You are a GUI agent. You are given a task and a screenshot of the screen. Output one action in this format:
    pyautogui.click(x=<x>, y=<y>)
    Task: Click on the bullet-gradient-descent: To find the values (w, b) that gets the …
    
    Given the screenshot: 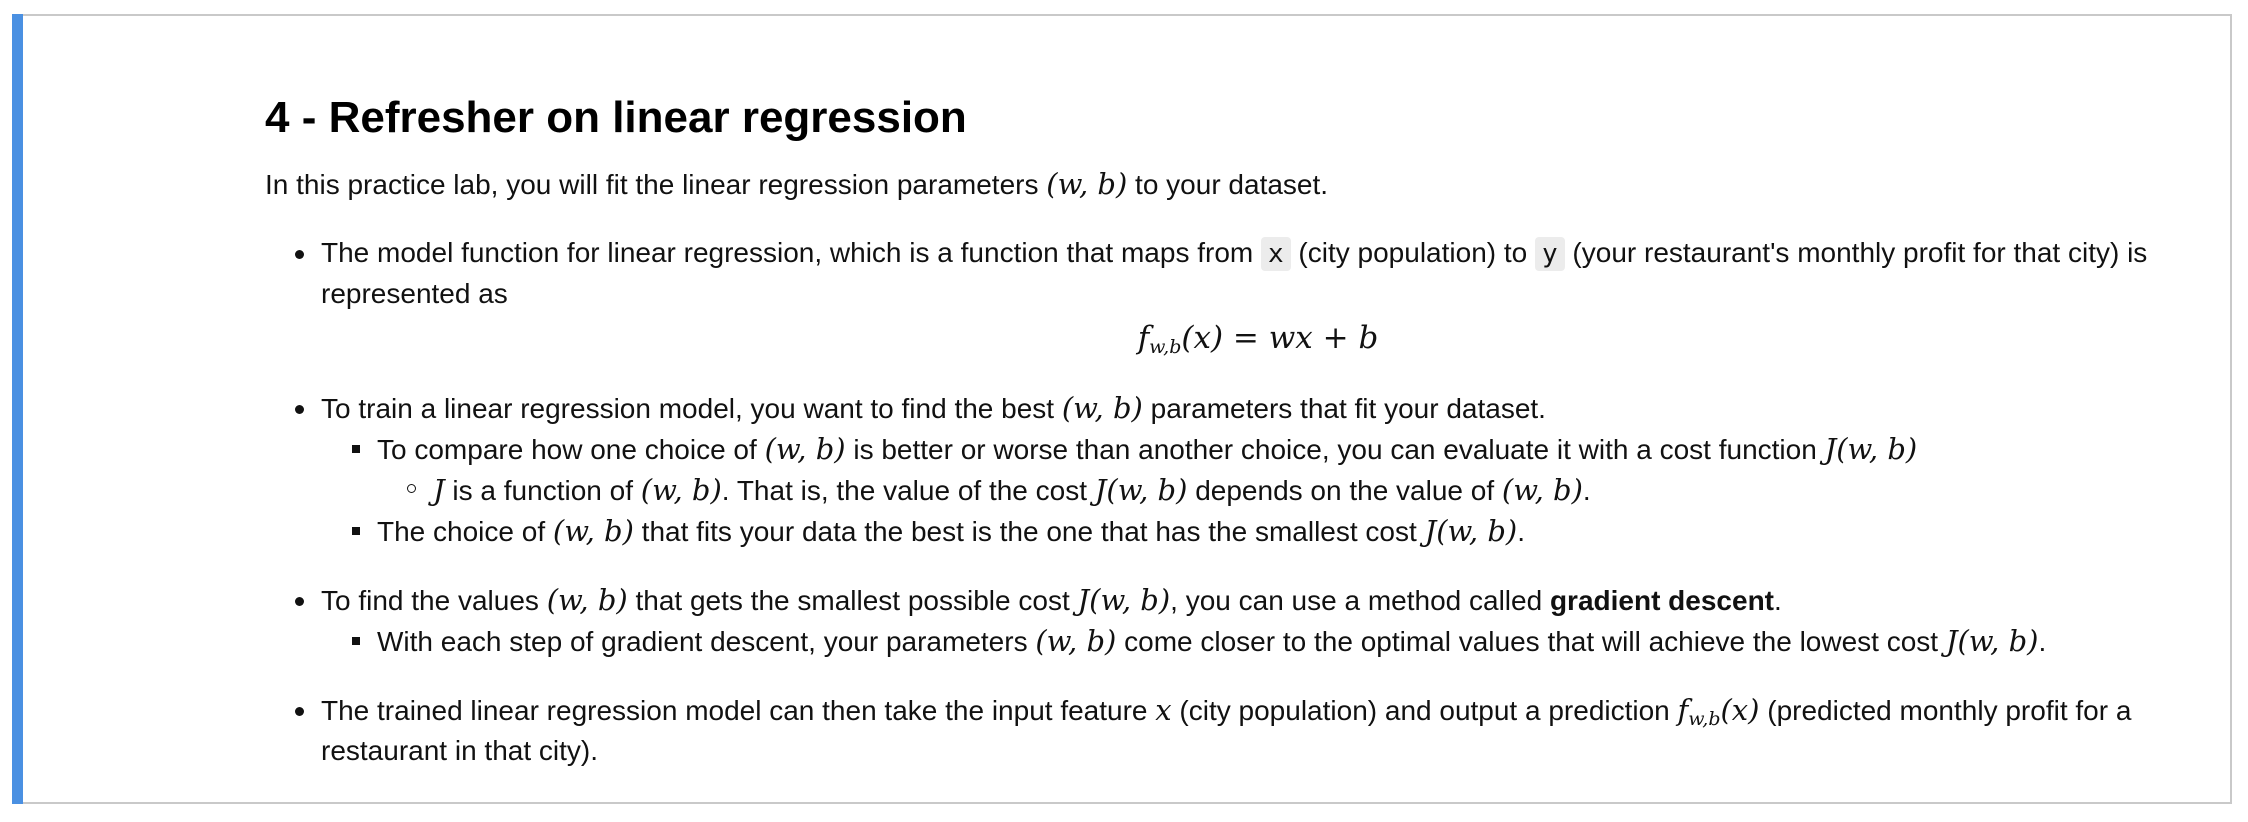 What is the action you would take?
    pyautogui.click(x=1230, y=621)
    